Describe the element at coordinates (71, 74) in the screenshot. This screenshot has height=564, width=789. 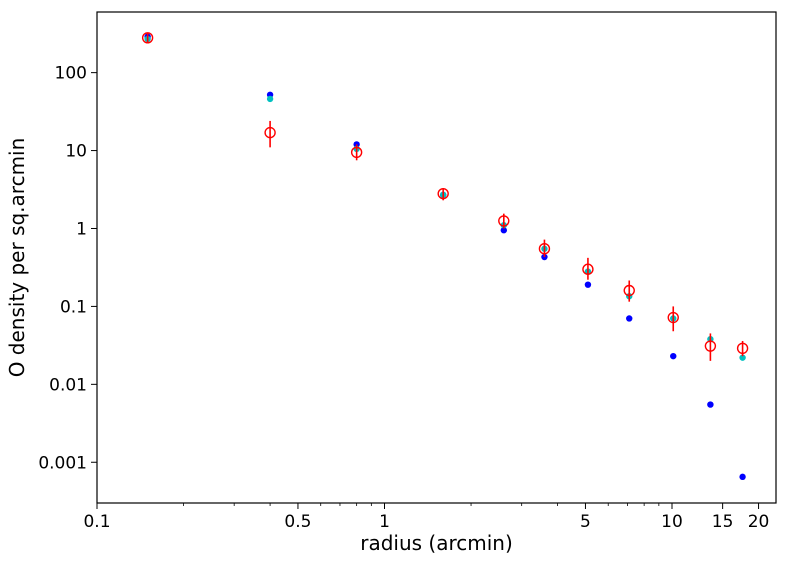
I see `y-tick-label: 100` at that location.